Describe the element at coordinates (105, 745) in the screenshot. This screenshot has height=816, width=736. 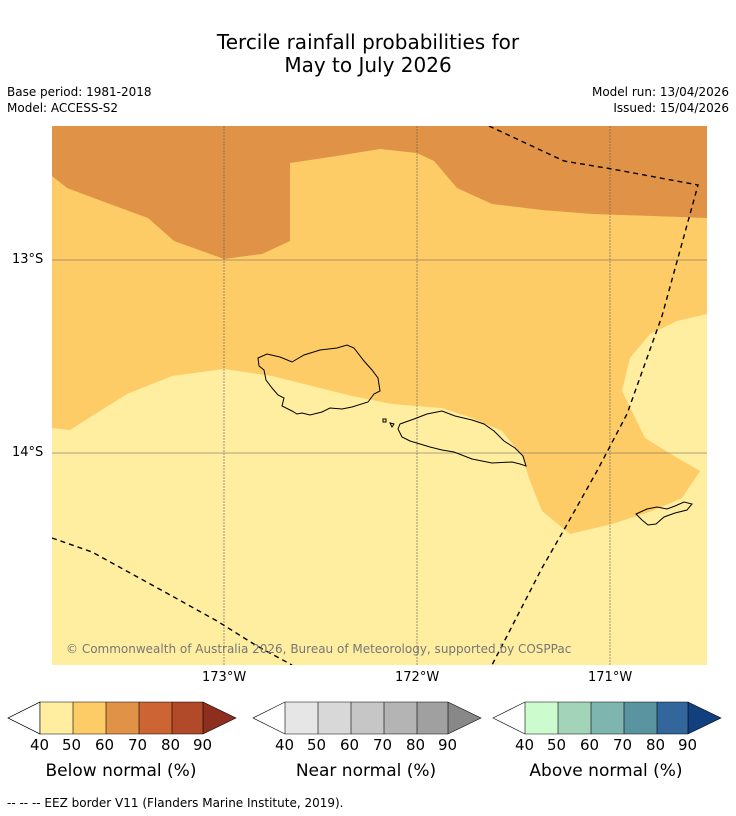
I see `tick-below-60: 60` at that location.